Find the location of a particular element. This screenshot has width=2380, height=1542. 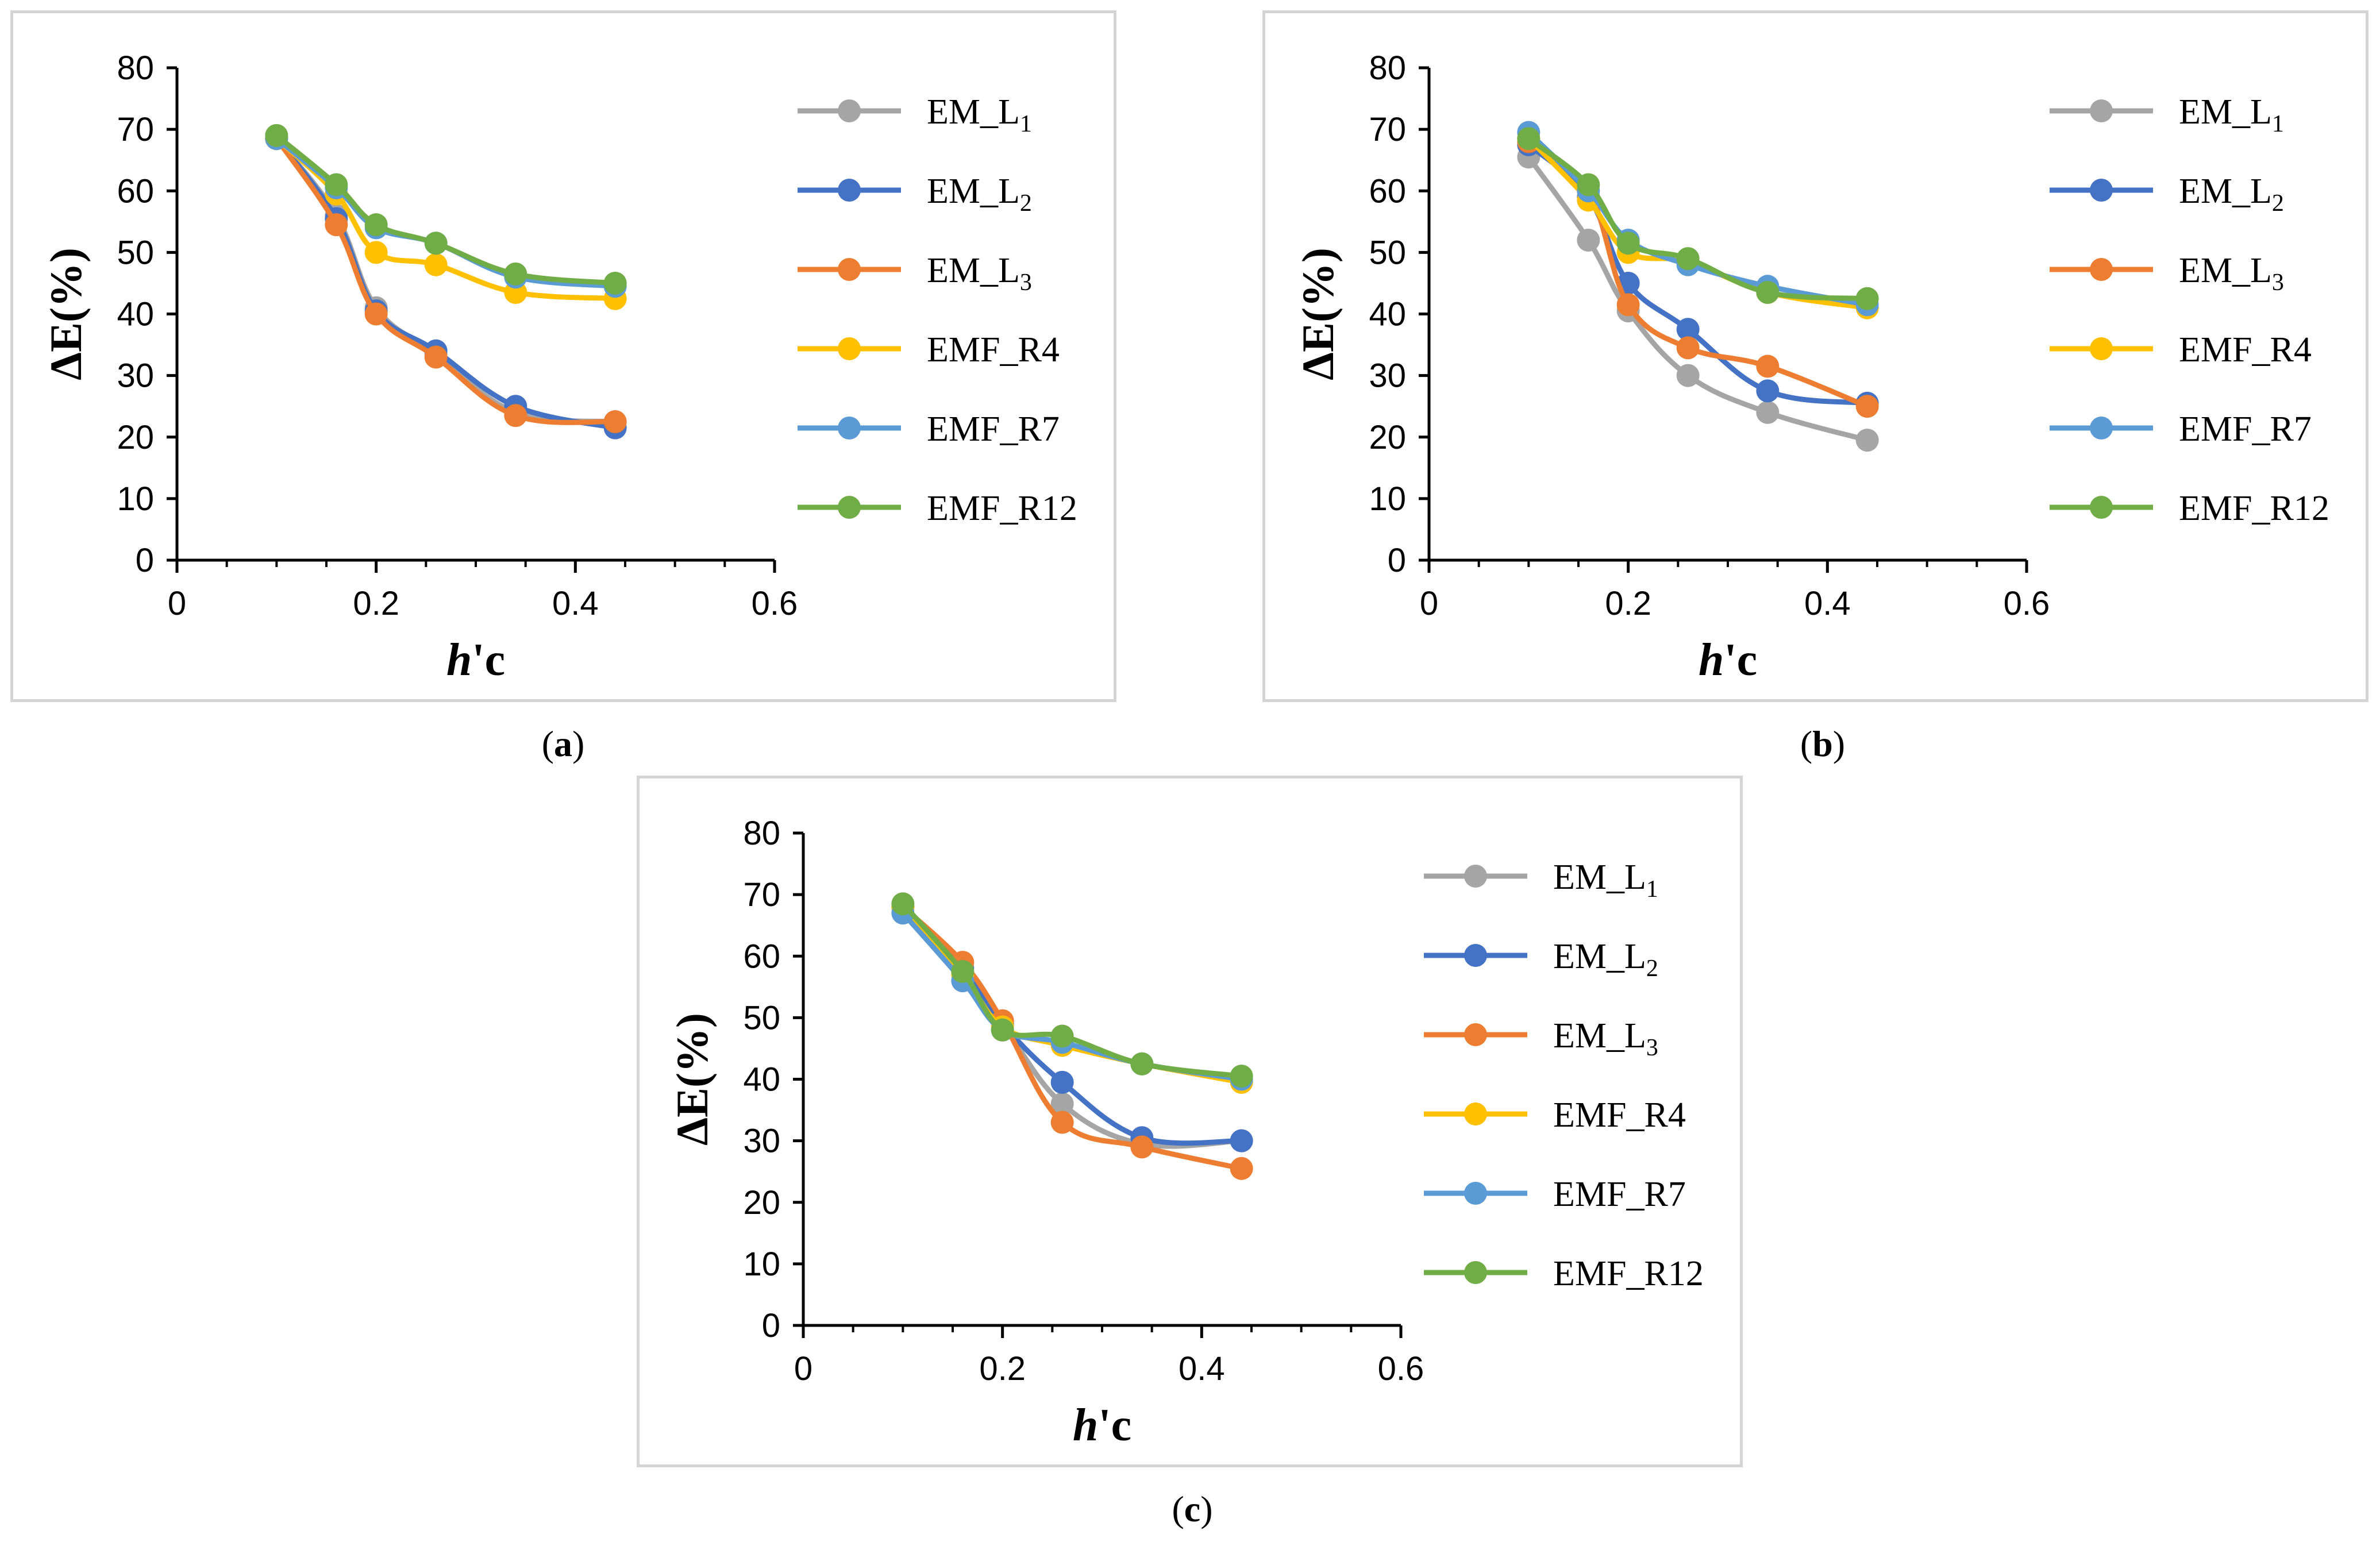

x-tick-label: 0.4 is located at coordinates (1827, 603).